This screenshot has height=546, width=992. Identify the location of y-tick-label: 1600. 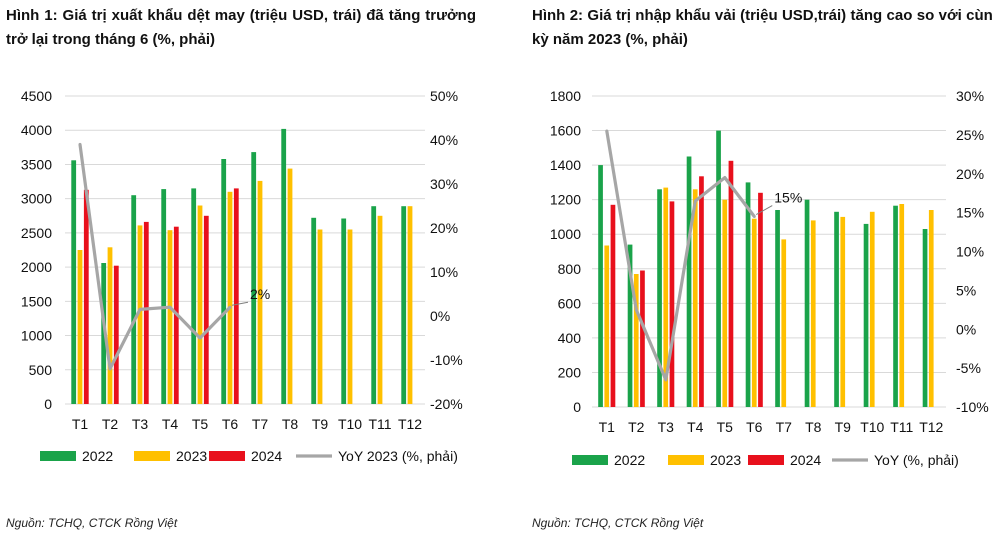
(565, 131).